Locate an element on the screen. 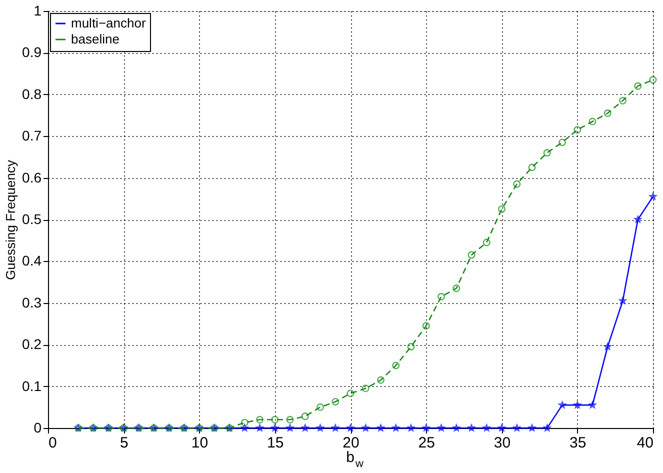 The width and height of the screenshot is (663, 473). x-tick-label: 40 is located at coordinates (645, 443).